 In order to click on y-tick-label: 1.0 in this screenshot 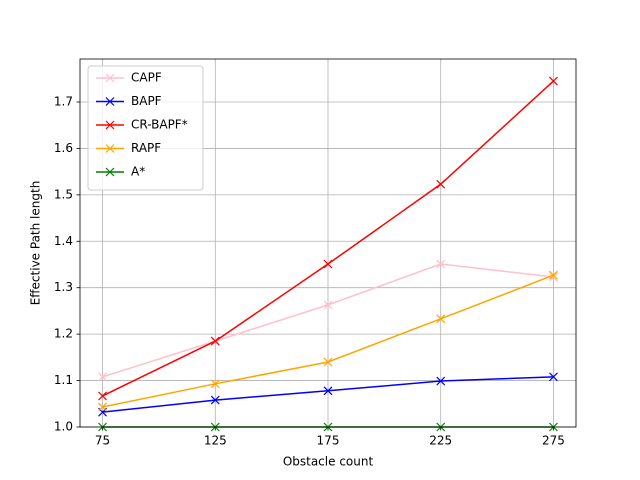, I will do `click(63, 427)`.